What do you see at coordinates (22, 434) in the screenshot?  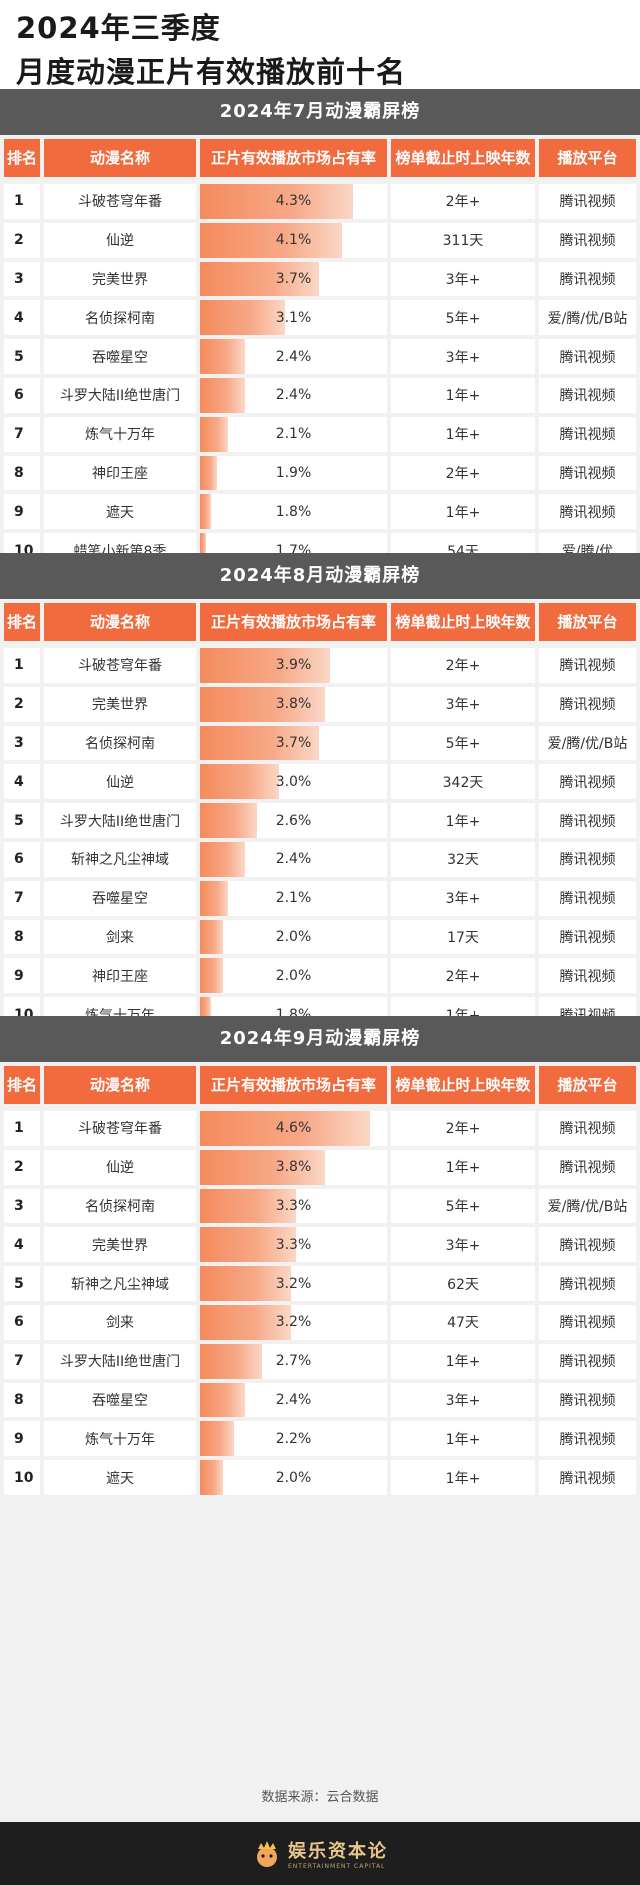 I see `rank-cell: 7` at bounding box center [22, 434].